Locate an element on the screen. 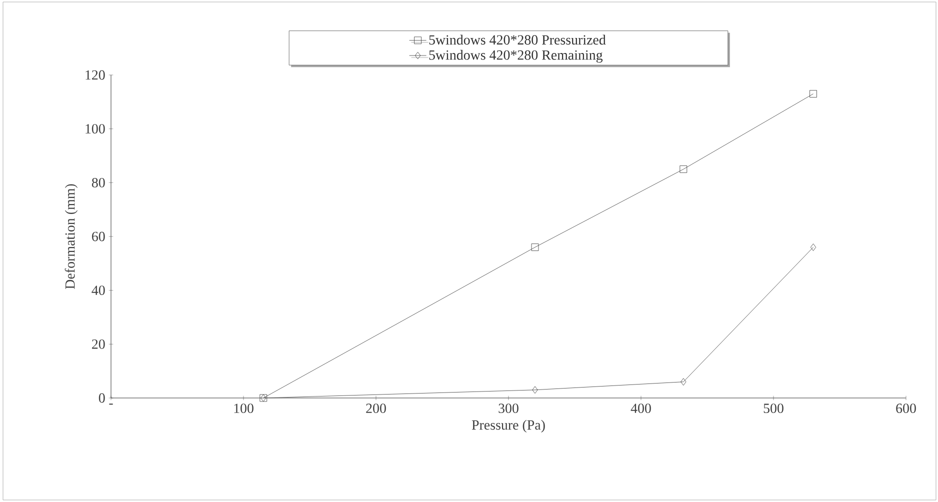 The image size is (938, 502). y-tick-label: 80 is located at coordinates (98, 183).